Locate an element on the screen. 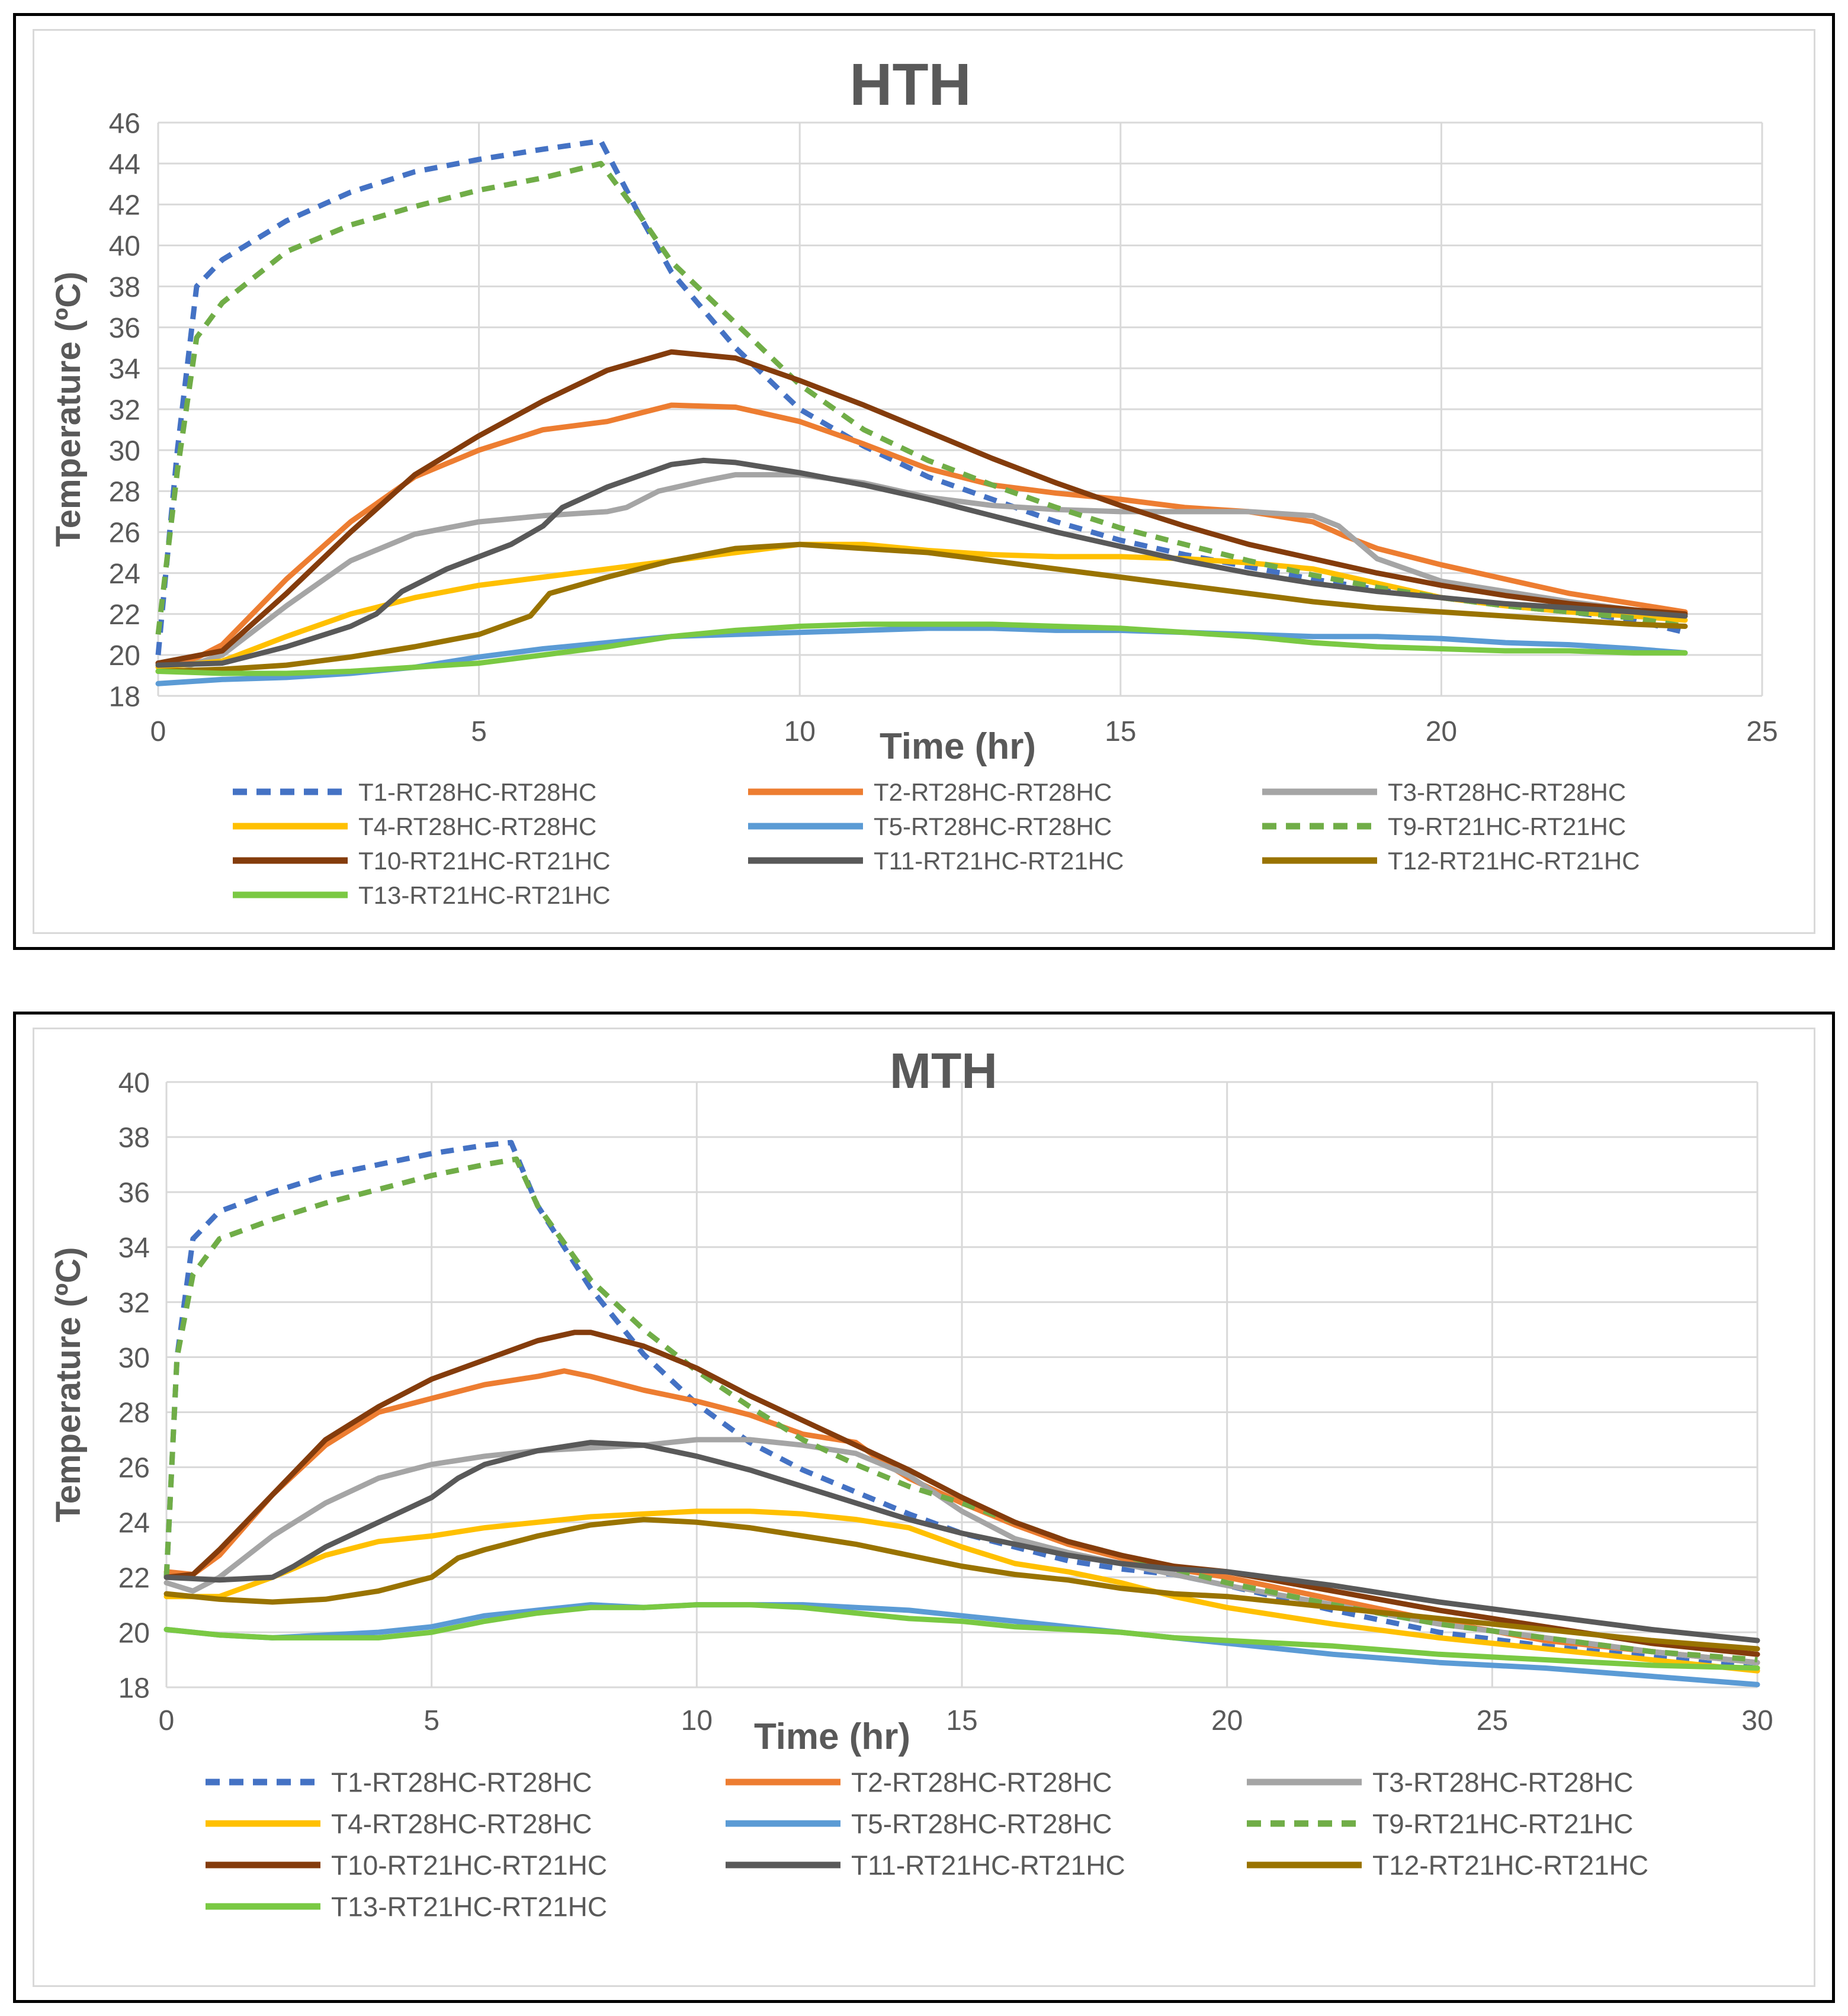 This screenshot has height=2016, width=1848. mth-xtick-label: 20 is located at coordinates (1227, 1721).